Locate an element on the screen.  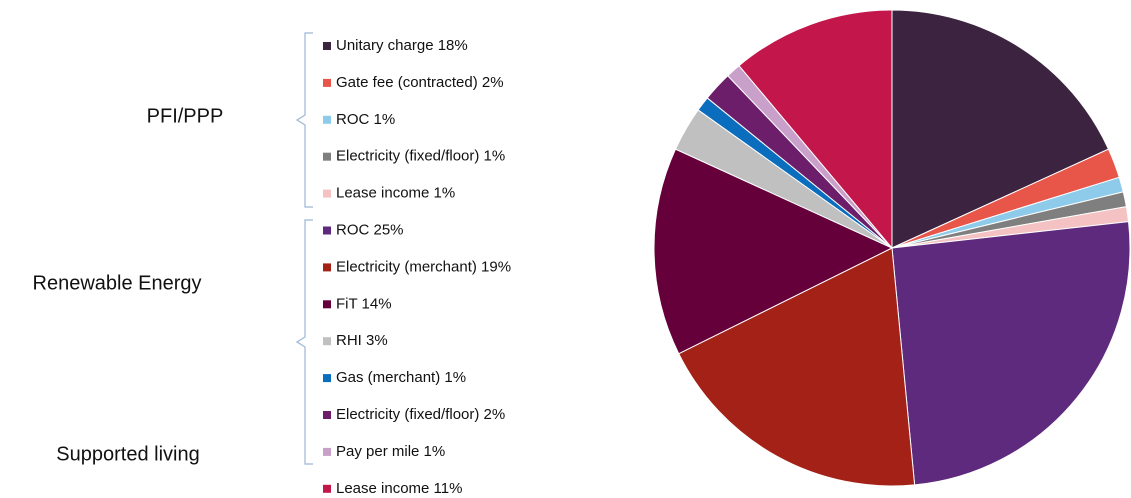
group-label: Renewable Energy is located at coordinates (117, 283).